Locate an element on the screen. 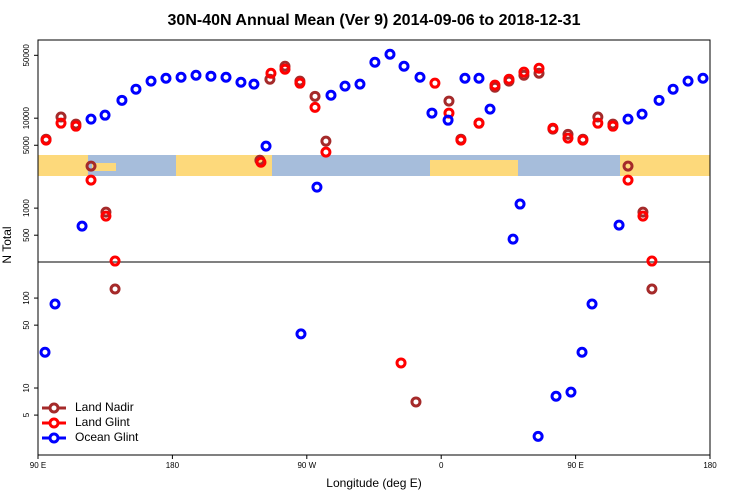 This screenshot has width=750, height=500. map-band is located at coordinates (374, 165).